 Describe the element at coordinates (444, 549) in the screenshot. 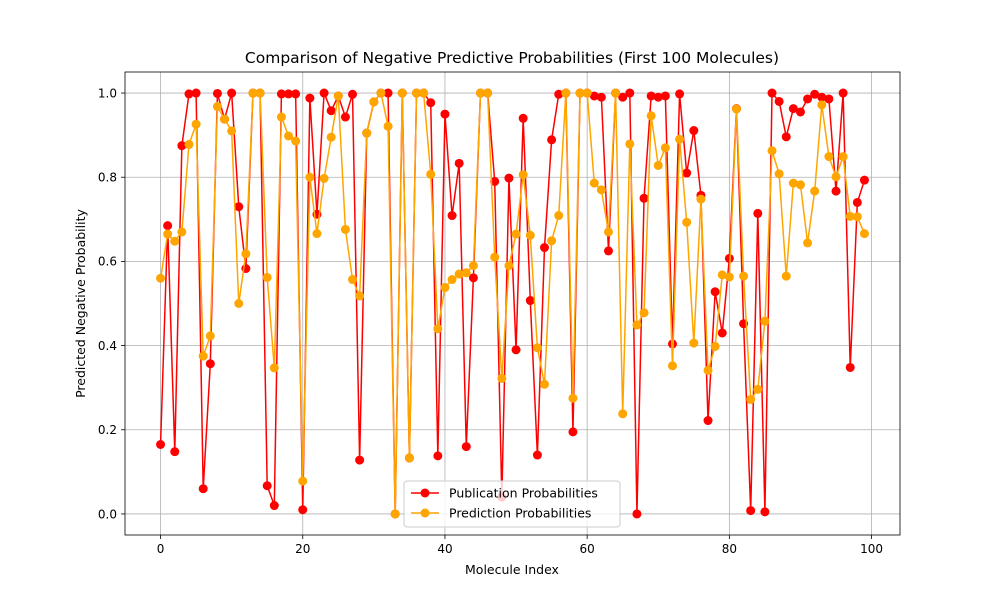

I see `x-tick-label: 40` at that location.